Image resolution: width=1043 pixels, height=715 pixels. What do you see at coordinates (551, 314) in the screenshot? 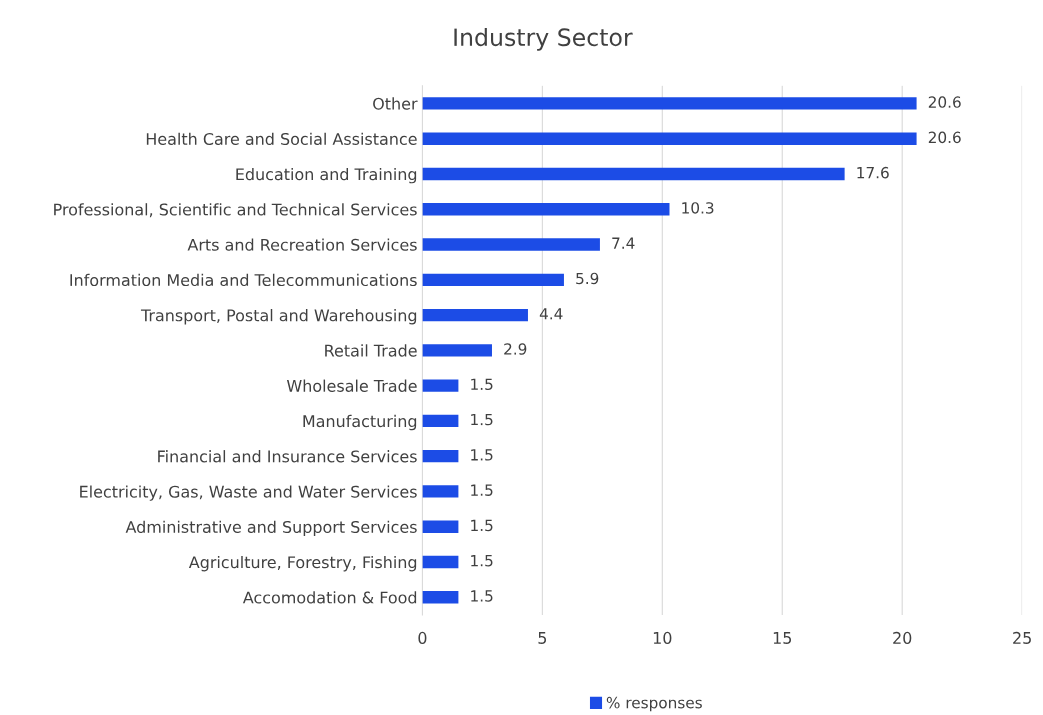
I see `data-label: 4.4` at bounding box center [551, 314].